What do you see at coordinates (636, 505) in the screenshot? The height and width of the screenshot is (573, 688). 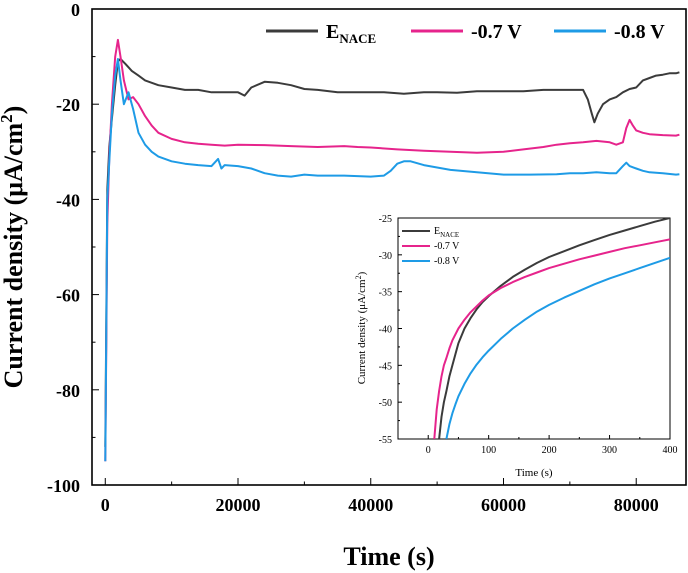 I see `main-x-tick-label: 80000` at bounding box center [636, 505].